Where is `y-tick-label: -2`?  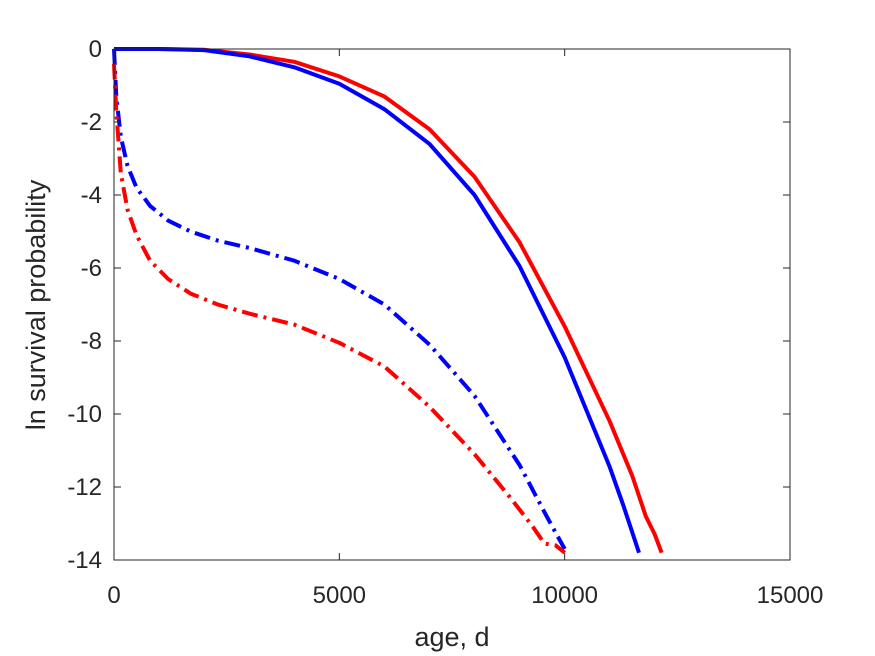
y-tick-label: -2 is located at coordinates (91, 122).